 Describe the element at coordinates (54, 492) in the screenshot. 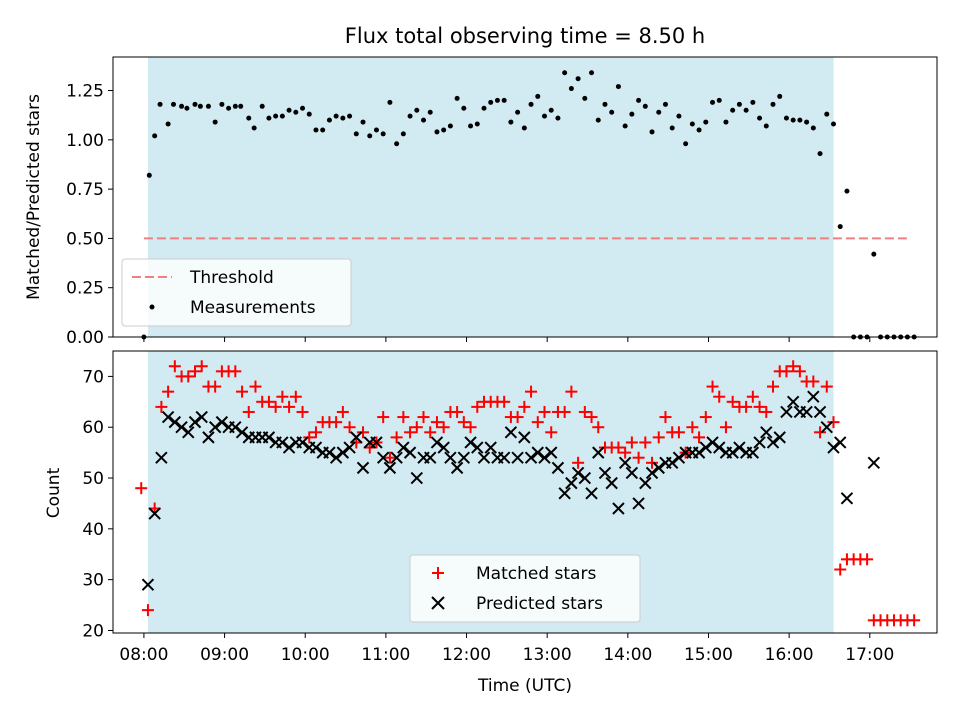

I see `bottom-y-axis-label: Count` at that location.